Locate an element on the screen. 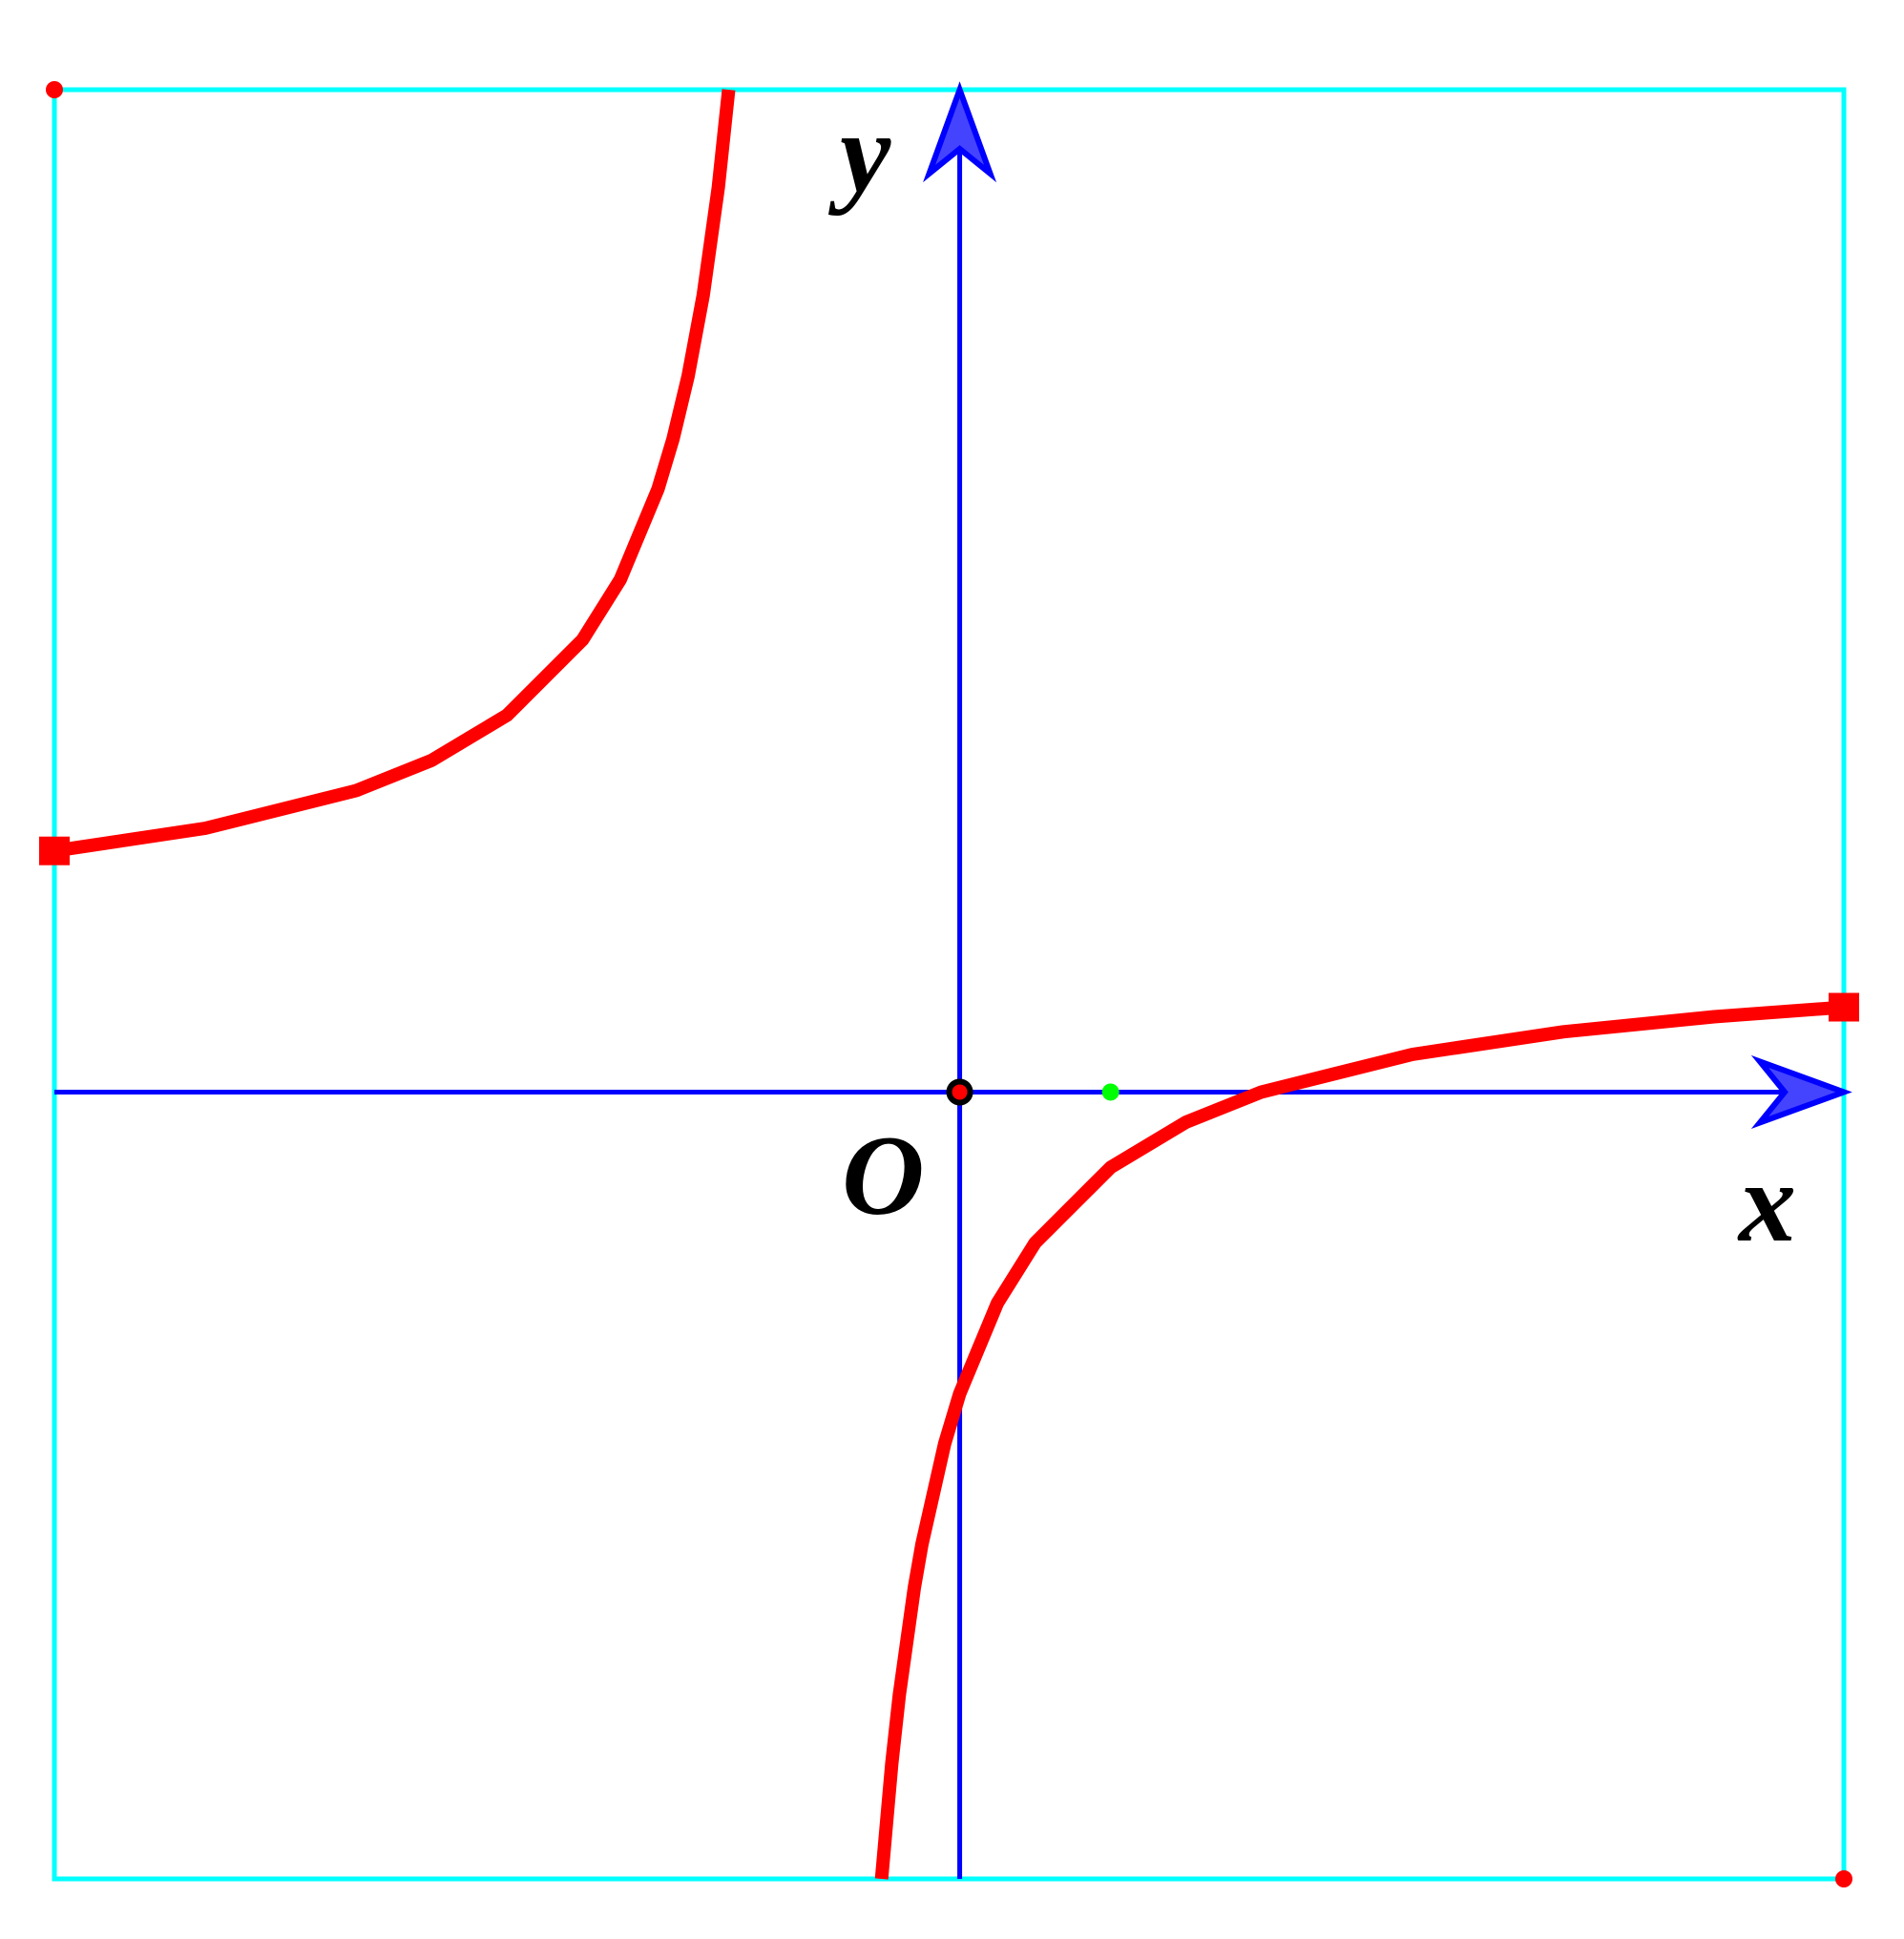 This screenshot has width=1904, height=1939. y-axis-arrow-icon is located at coordinates (960, 132).